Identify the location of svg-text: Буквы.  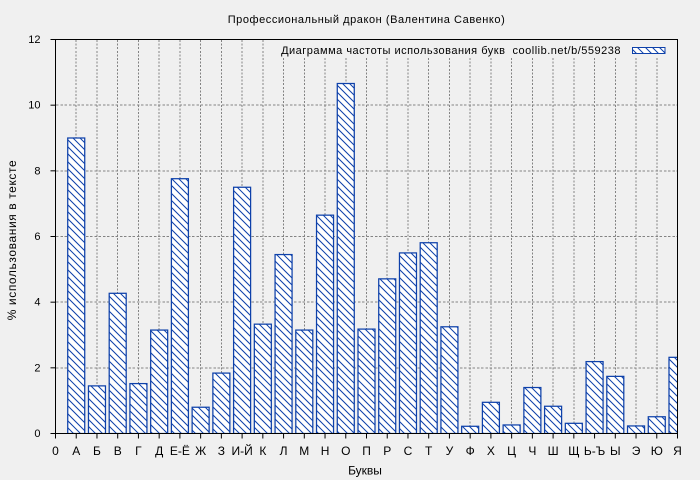
(365, 471).